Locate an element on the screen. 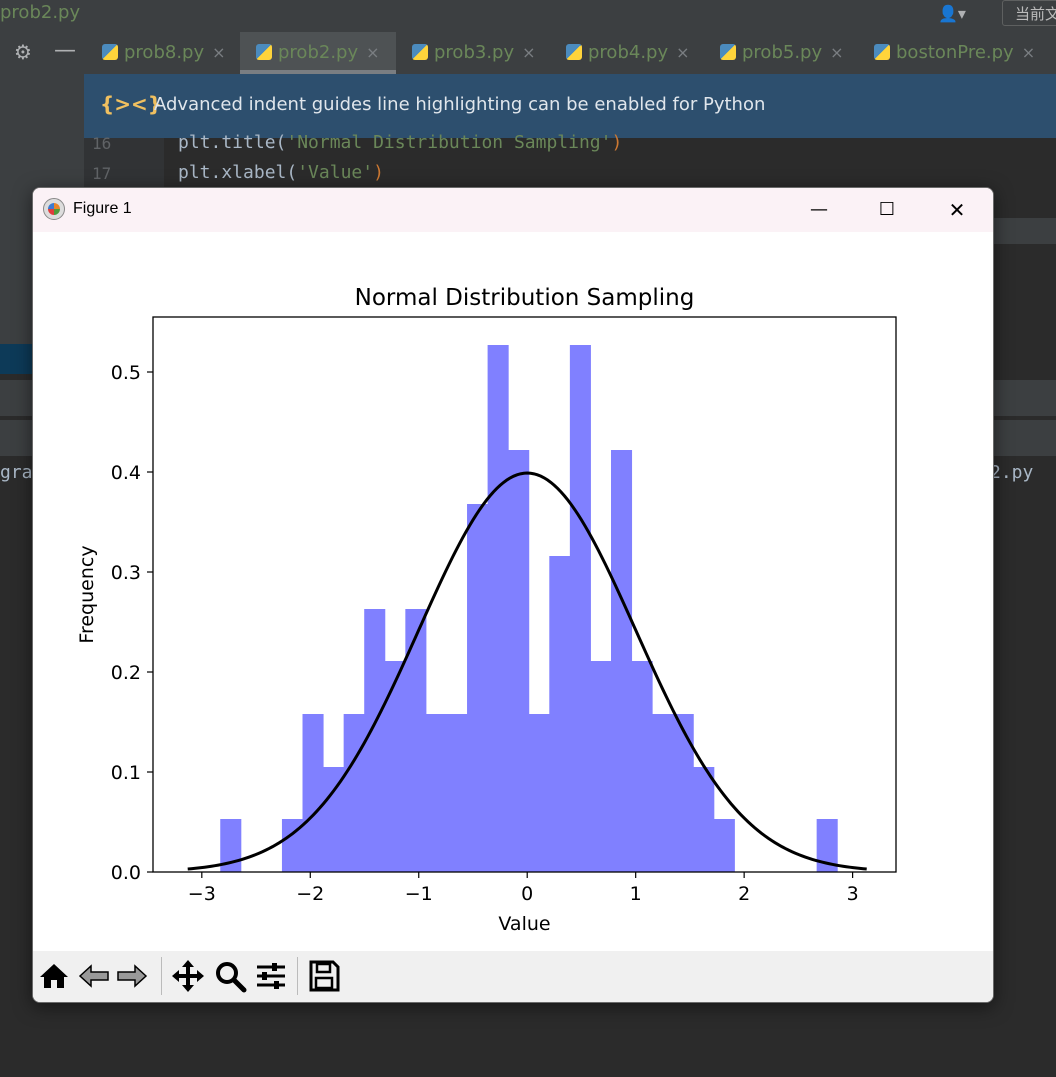  minimize-button: — is located at coordinates (819, 209).